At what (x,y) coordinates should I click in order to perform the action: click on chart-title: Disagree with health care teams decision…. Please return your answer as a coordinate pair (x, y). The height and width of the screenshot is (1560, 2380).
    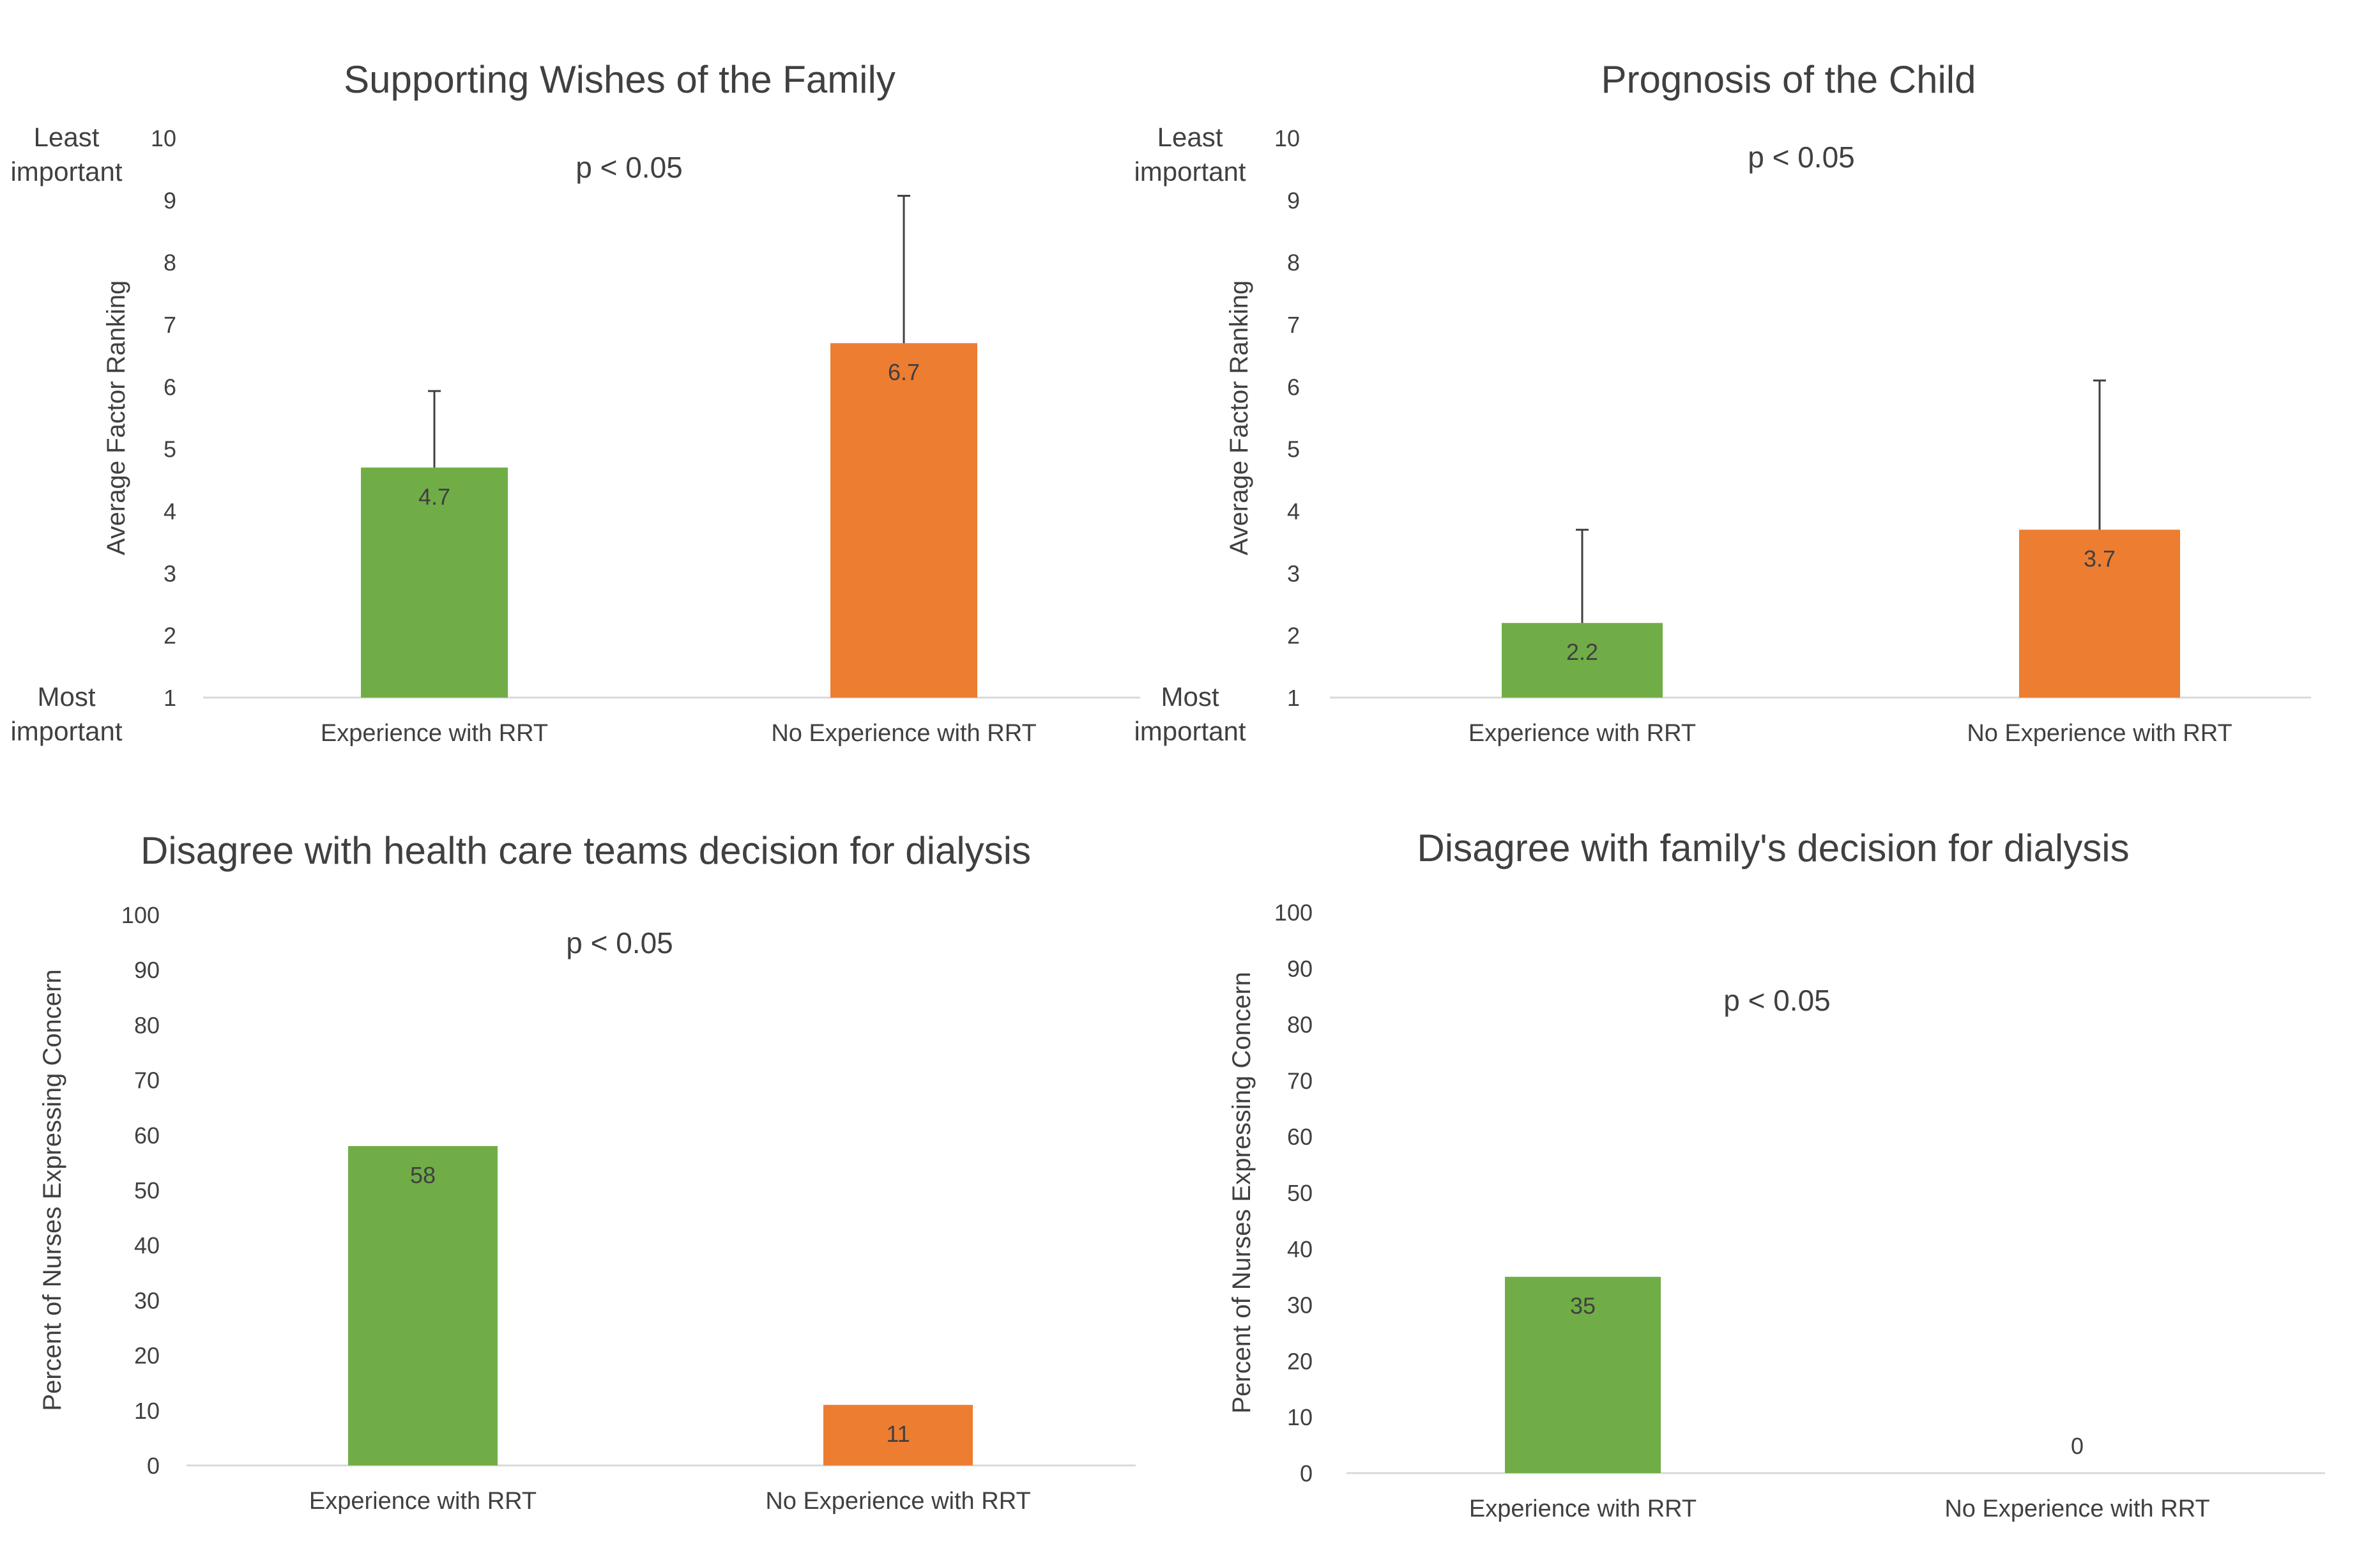
    Looking at the image, I should click on (586, 850).